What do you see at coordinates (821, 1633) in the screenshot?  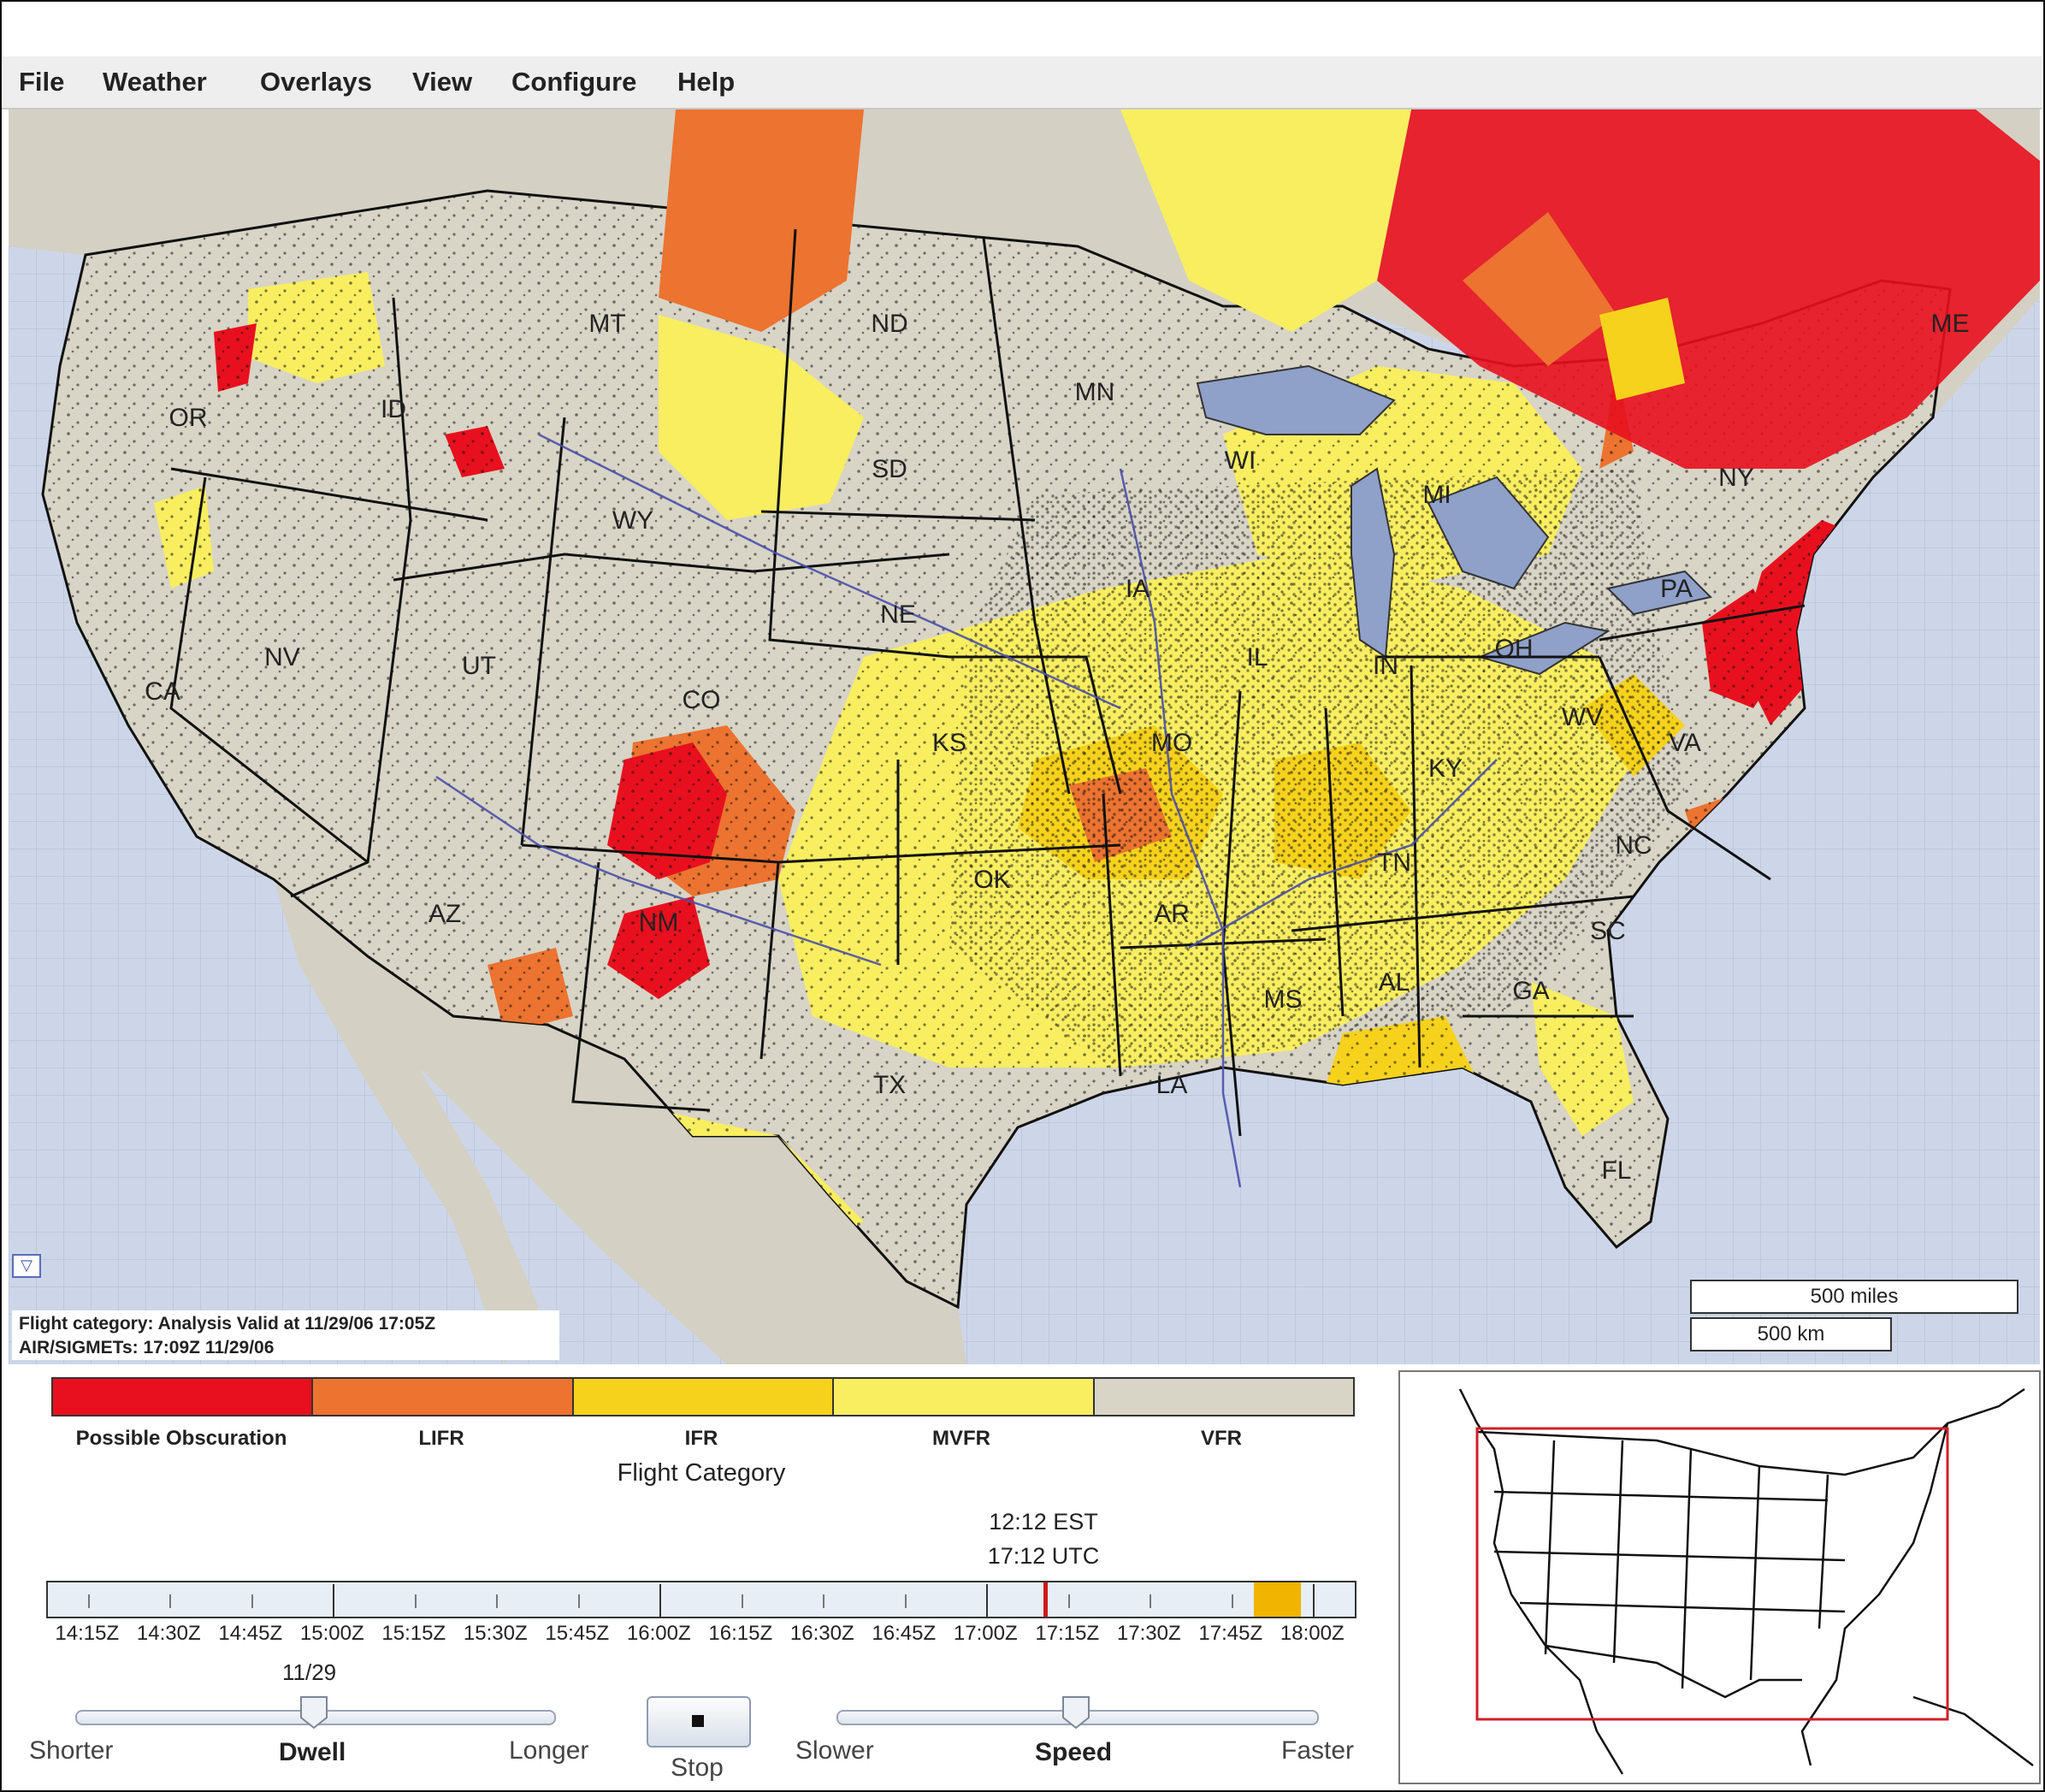 I see `timeline-label: 16:30Z` at bounding box center [821, 1633].